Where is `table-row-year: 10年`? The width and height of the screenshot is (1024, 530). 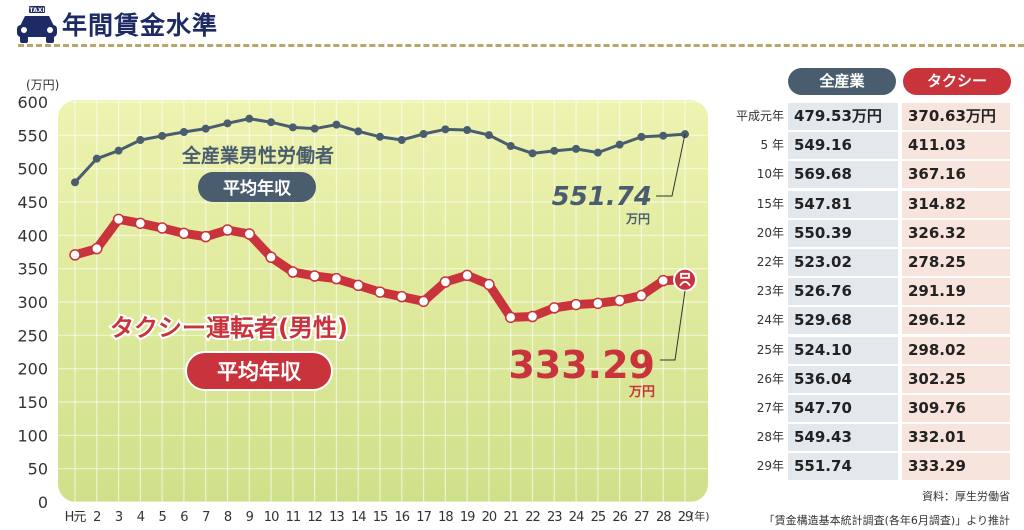
table-row-year: 10年 is located at coordinates (770, 174).